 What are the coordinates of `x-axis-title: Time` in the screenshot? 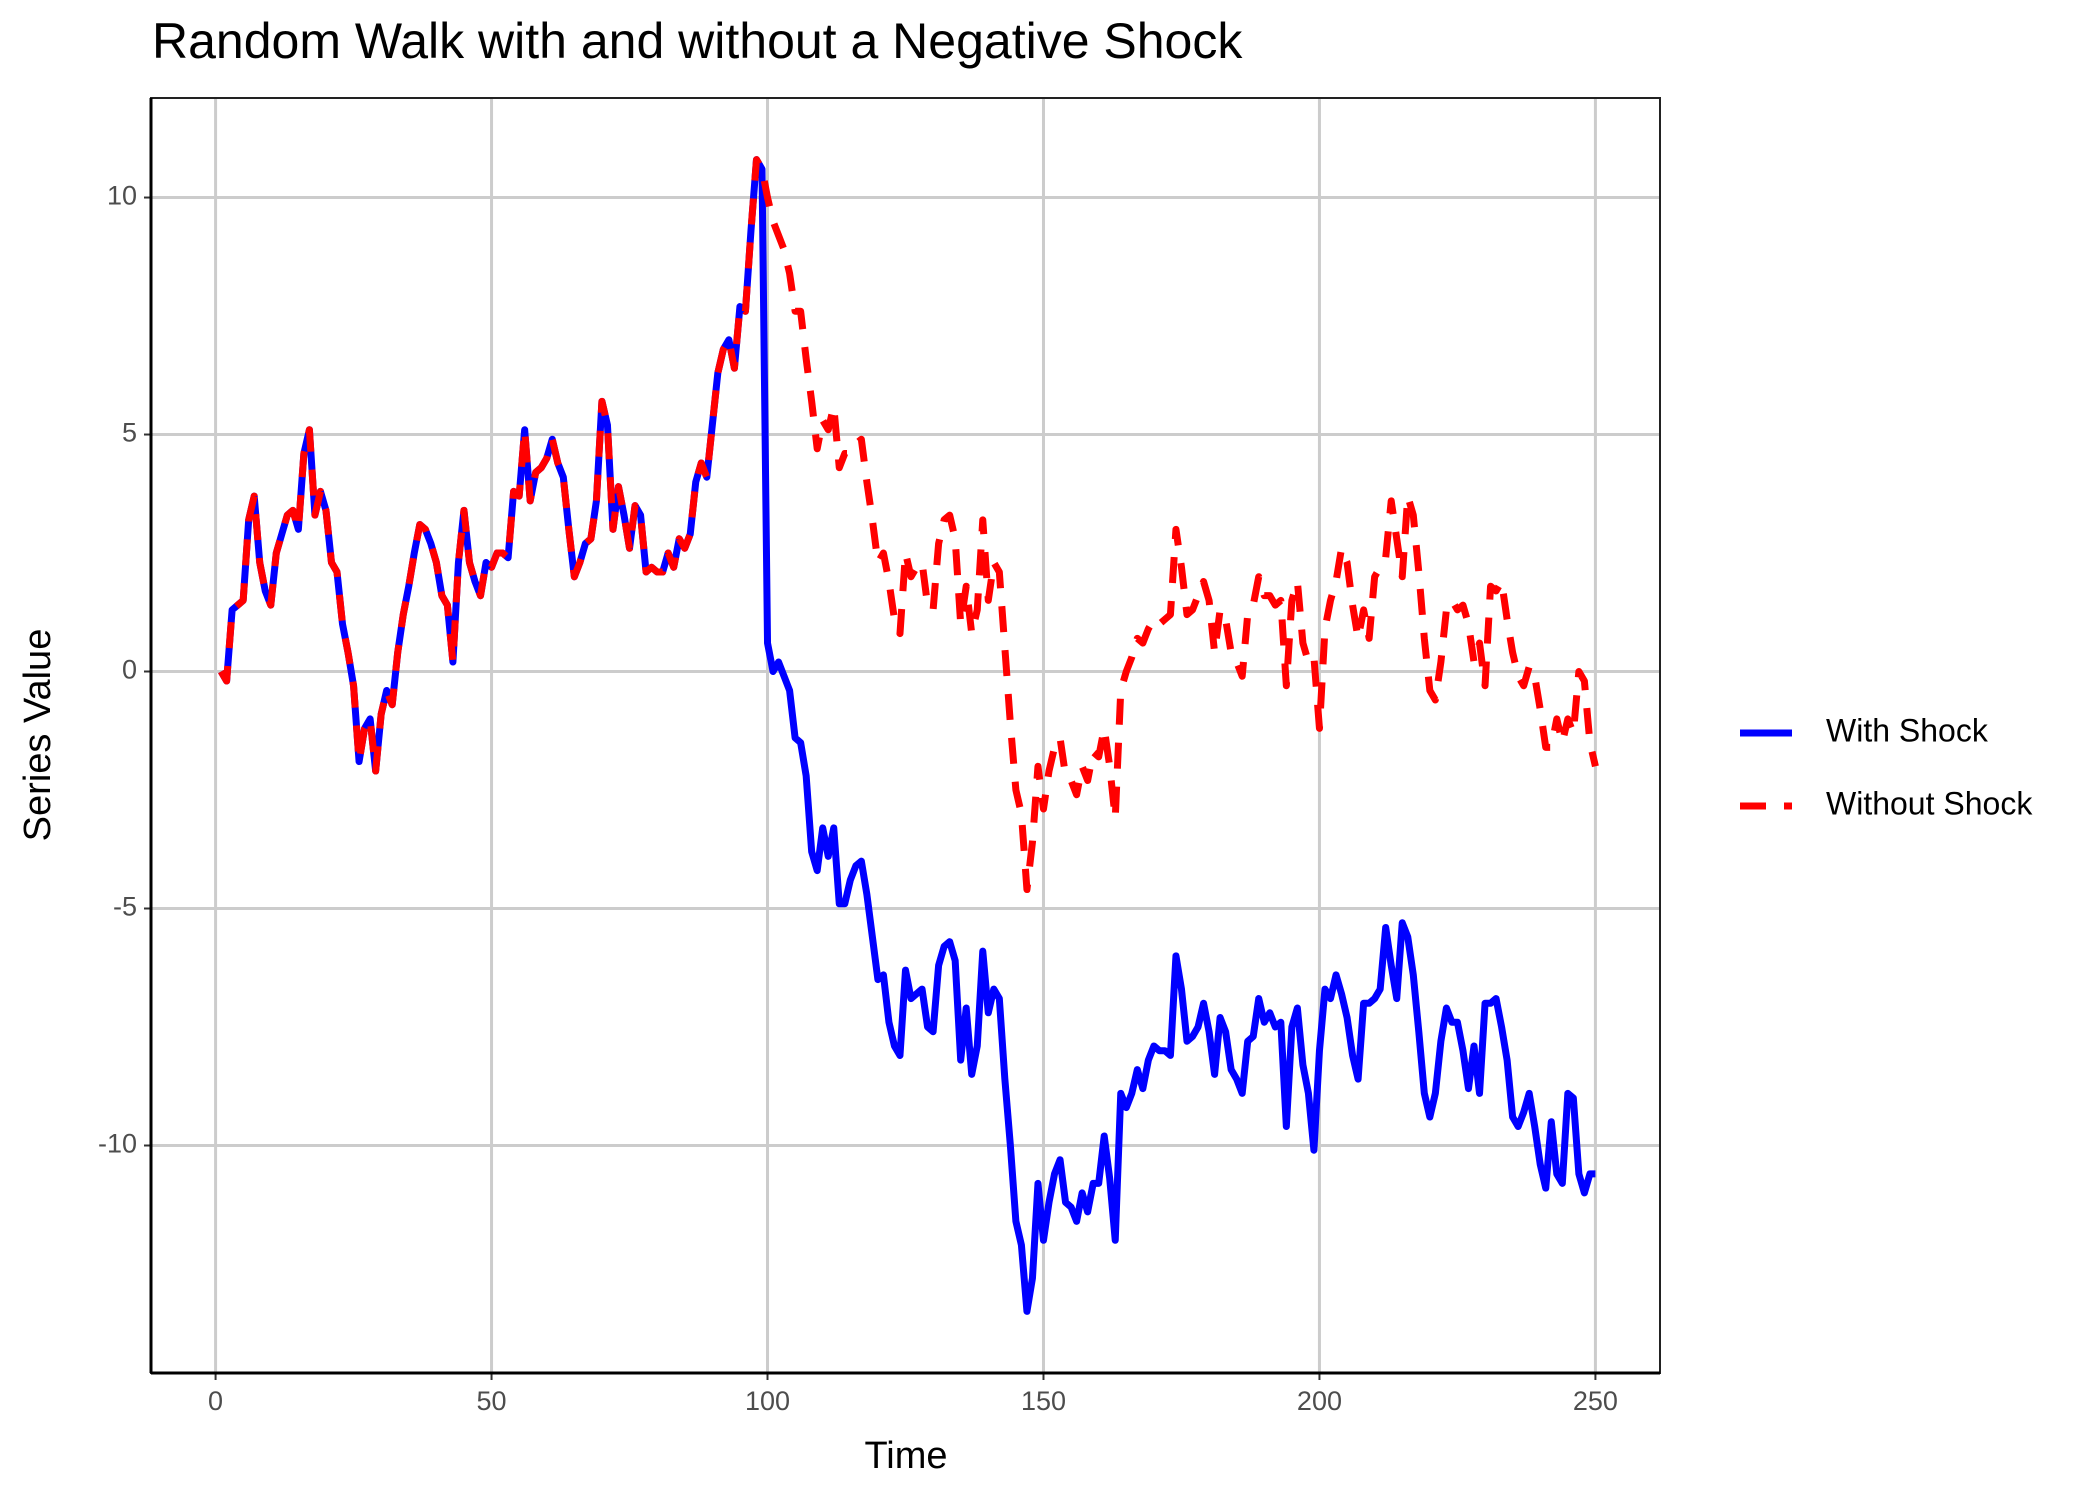 It's located at (905, 1456).